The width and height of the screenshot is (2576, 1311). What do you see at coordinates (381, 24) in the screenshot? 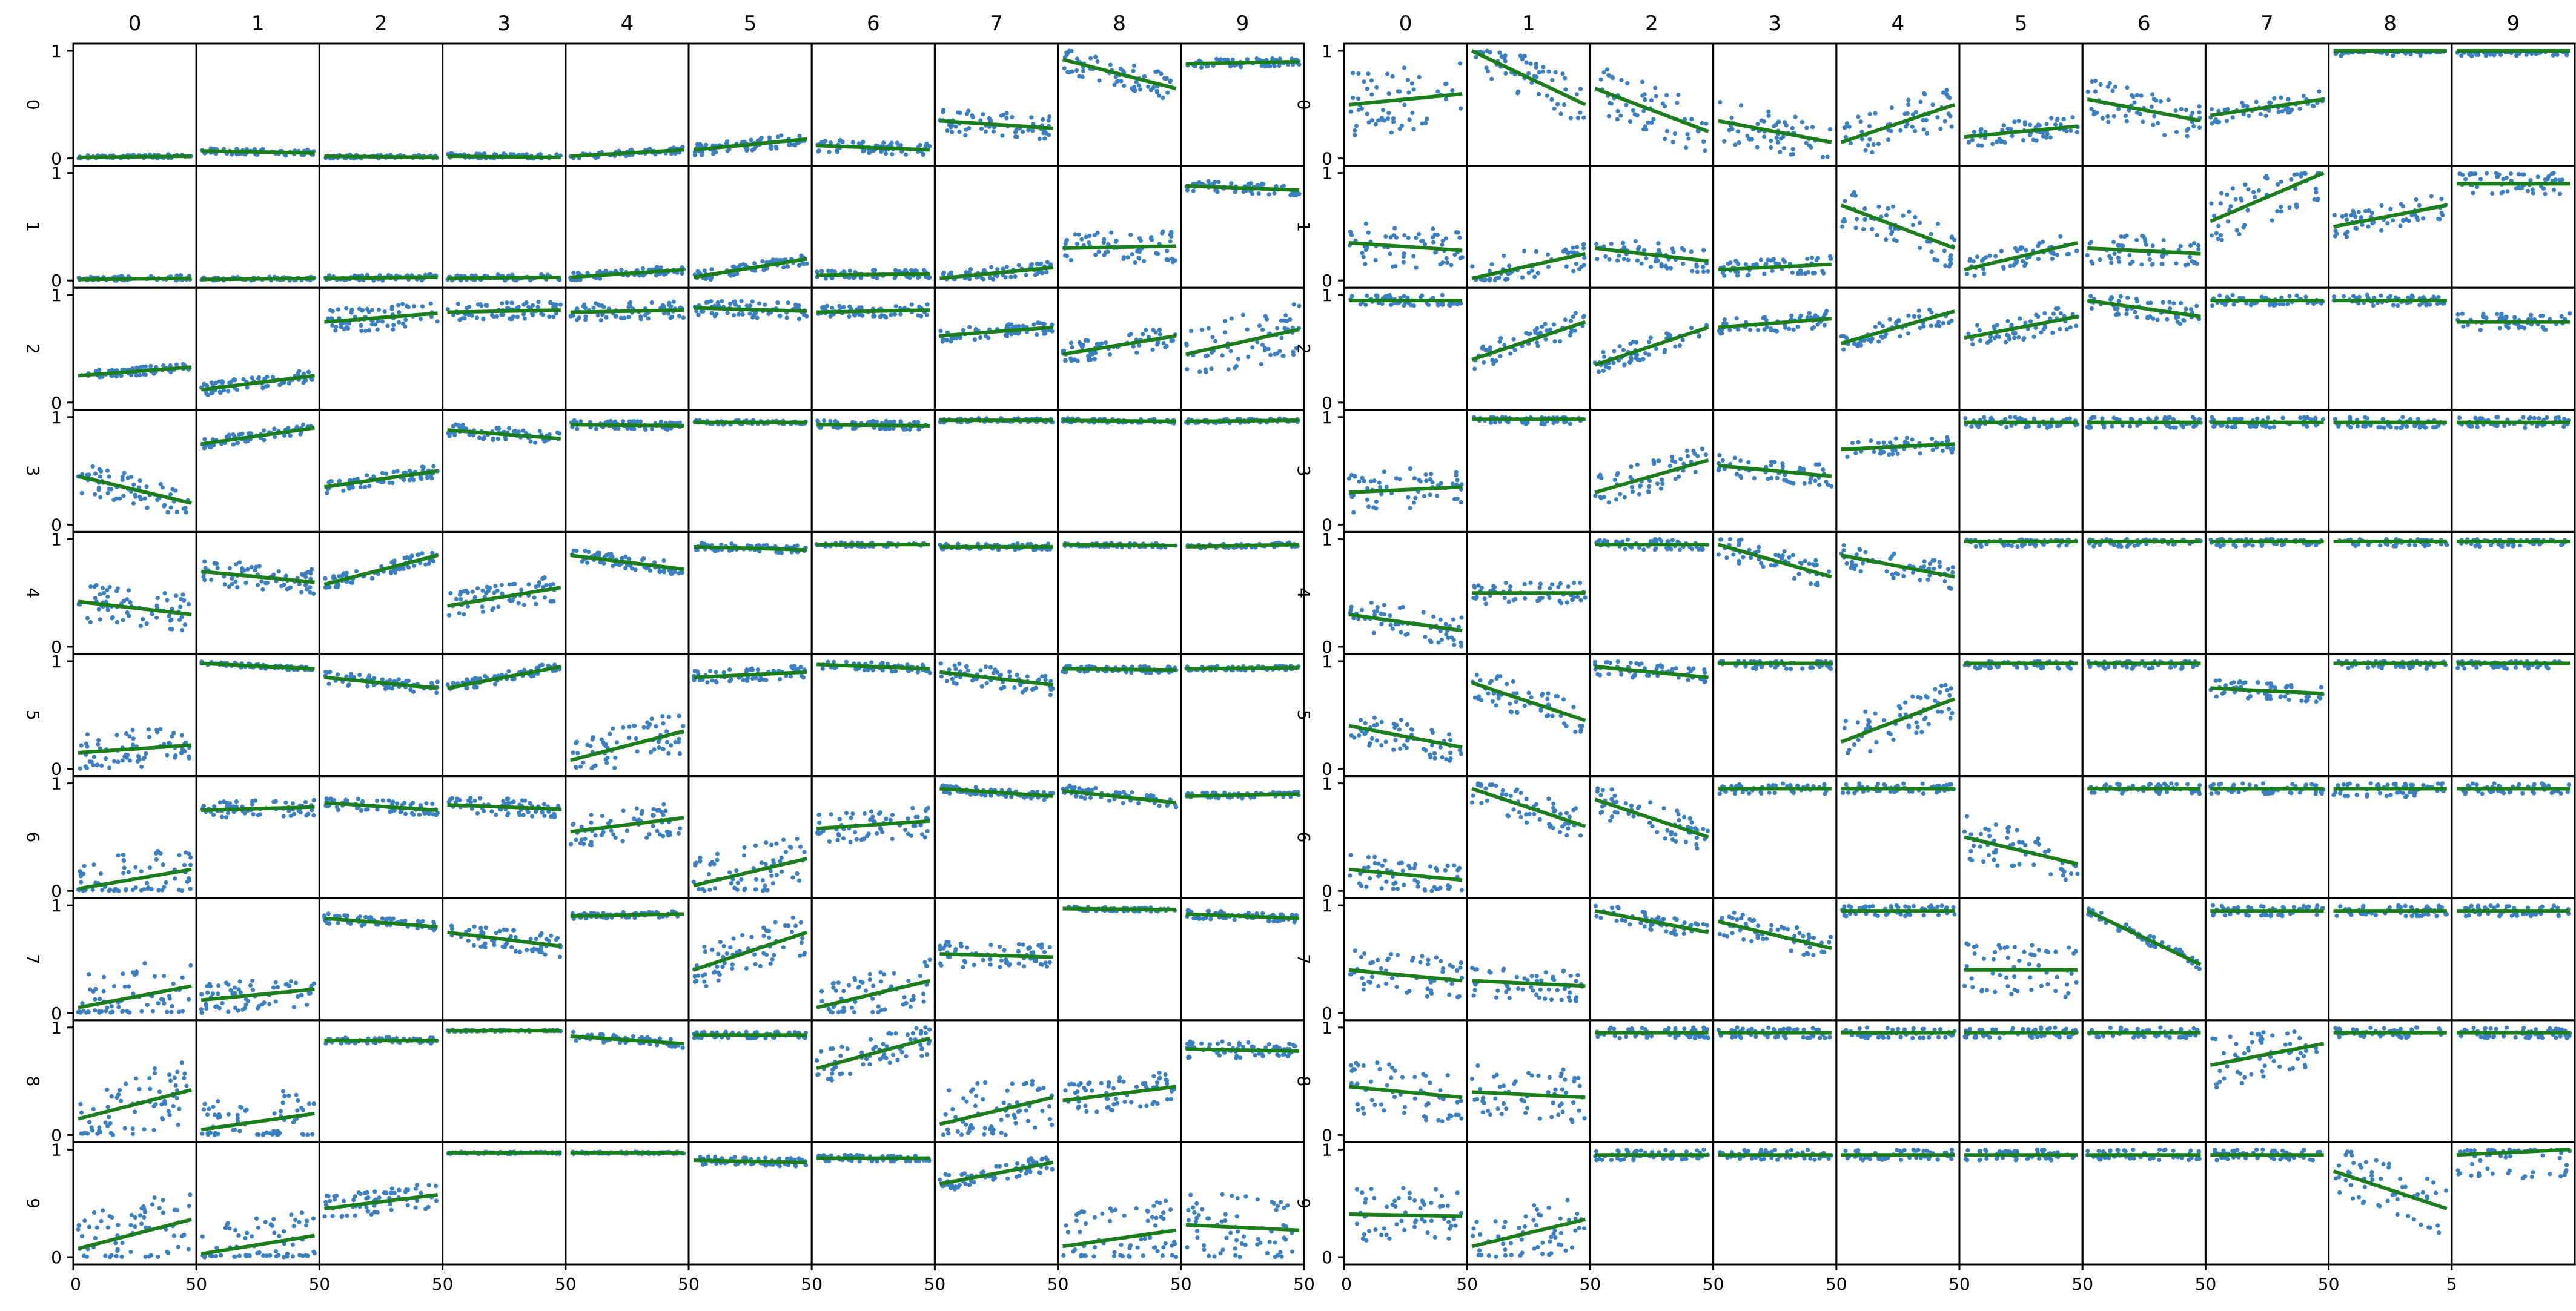
I see `left-col-label-2: 2` at bounding box center [381, 24].